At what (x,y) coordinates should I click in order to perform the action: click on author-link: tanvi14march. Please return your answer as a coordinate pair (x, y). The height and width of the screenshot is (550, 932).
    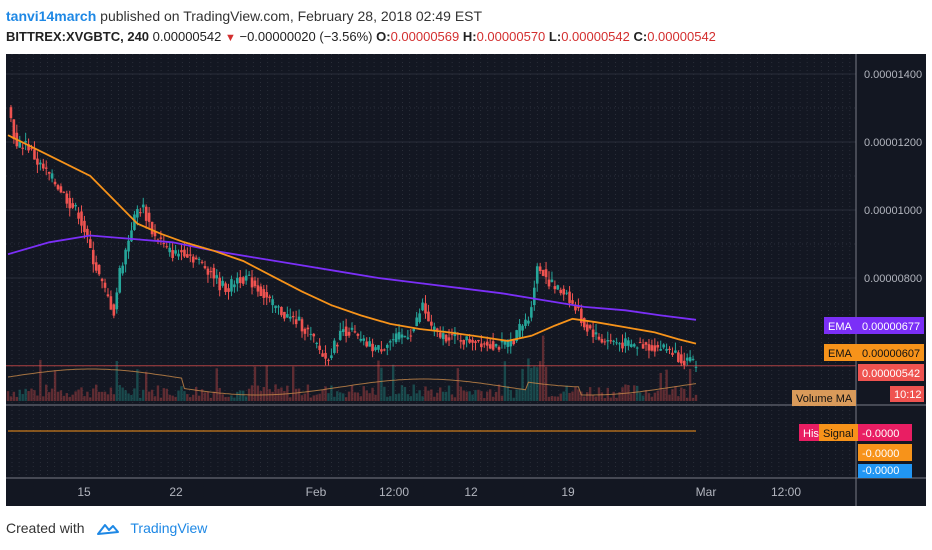
    Looking at the image, I should click on (51, 16).